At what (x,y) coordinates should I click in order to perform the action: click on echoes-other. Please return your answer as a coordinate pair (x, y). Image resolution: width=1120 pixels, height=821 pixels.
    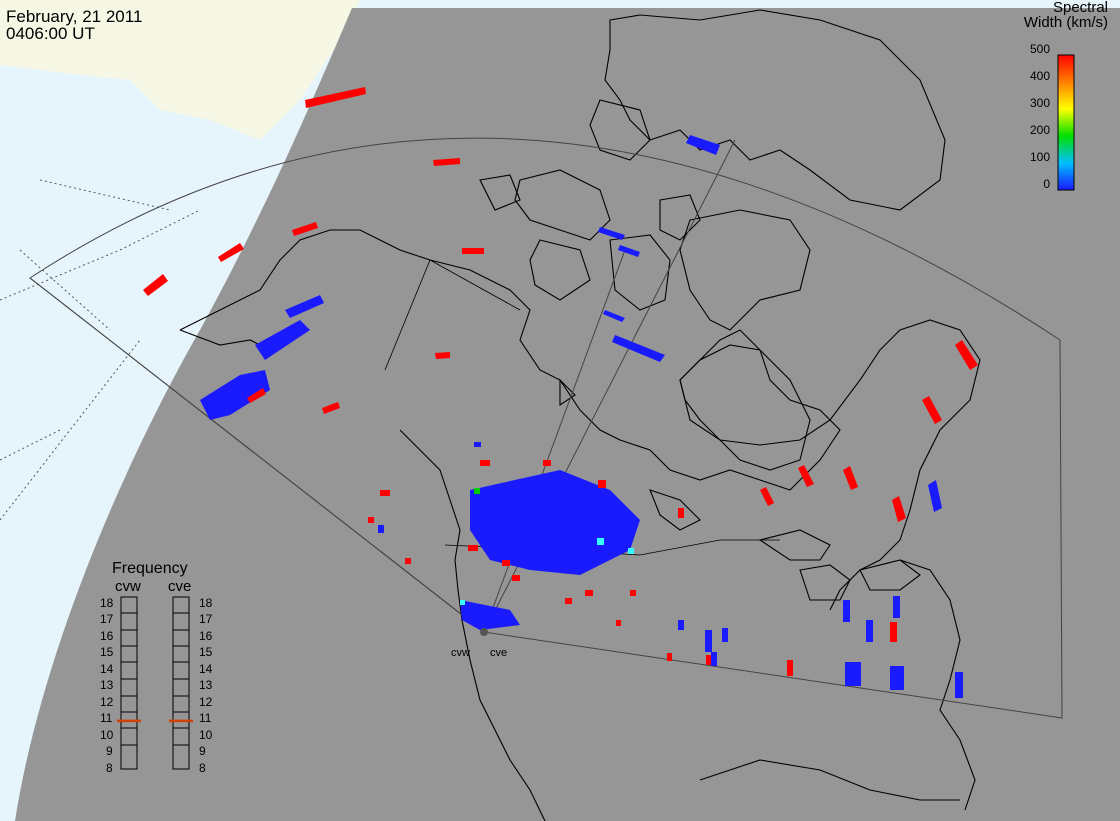
    Looking at the image, I should click on (547, 546).